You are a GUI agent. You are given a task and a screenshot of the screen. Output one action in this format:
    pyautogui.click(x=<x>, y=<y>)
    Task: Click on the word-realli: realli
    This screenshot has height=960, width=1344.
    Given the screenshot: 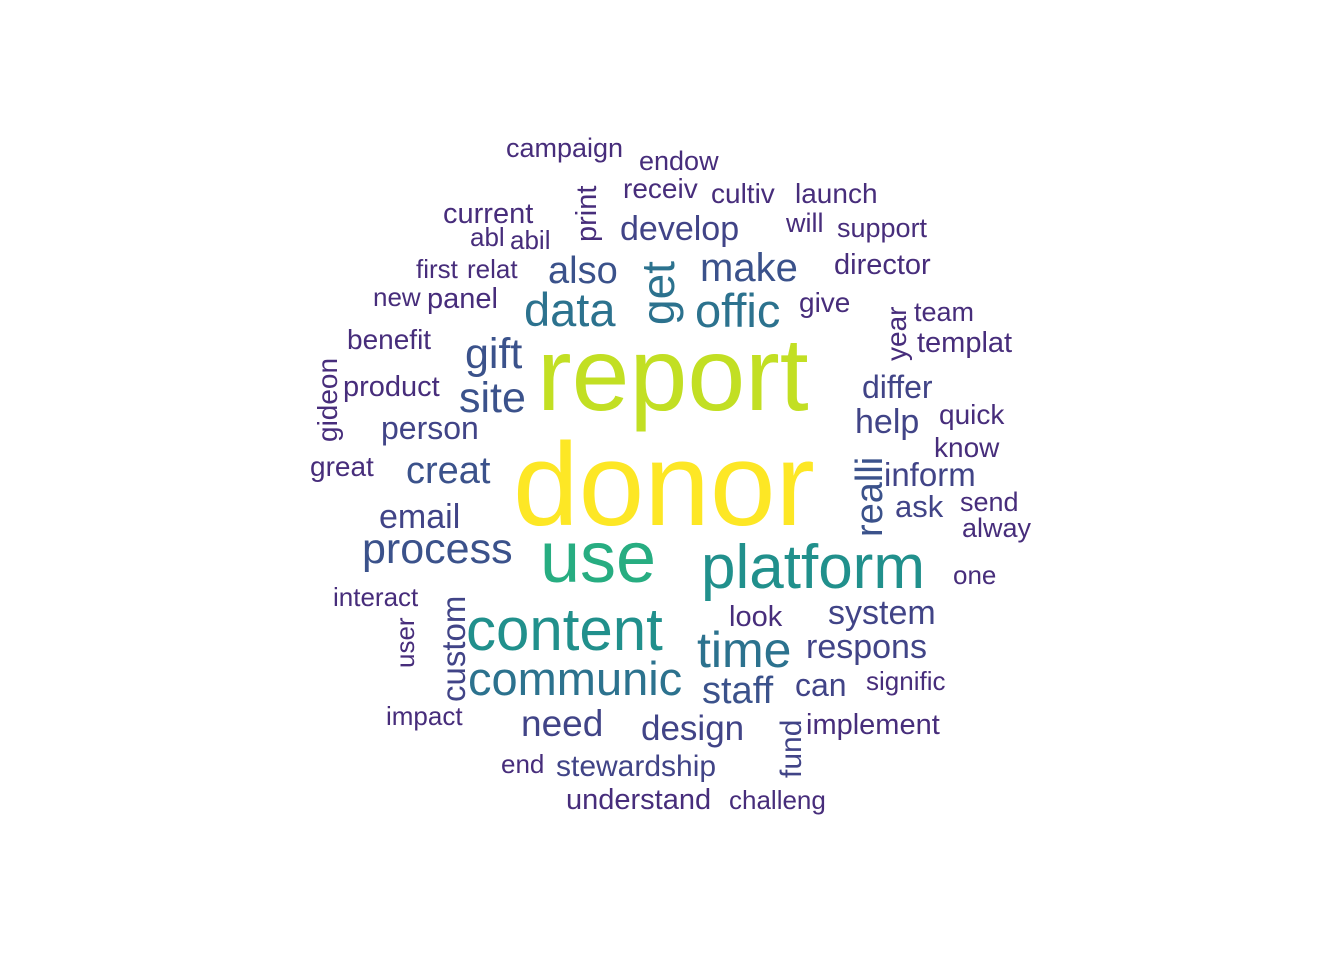 What is the action you would take?
    pyautogui.click(x=870, y=497)
    